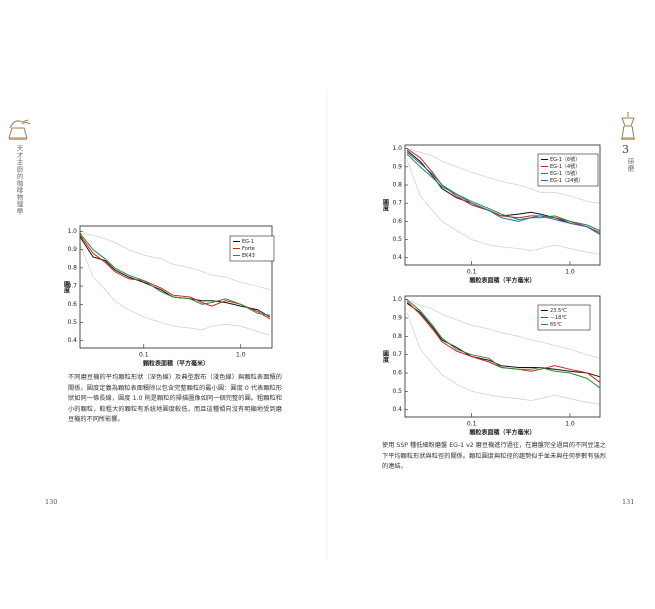 The height and width of the screenshot is (609, 655). I want to click on running-title: 天才主廚的咖啡物理學, so click(19, 180).